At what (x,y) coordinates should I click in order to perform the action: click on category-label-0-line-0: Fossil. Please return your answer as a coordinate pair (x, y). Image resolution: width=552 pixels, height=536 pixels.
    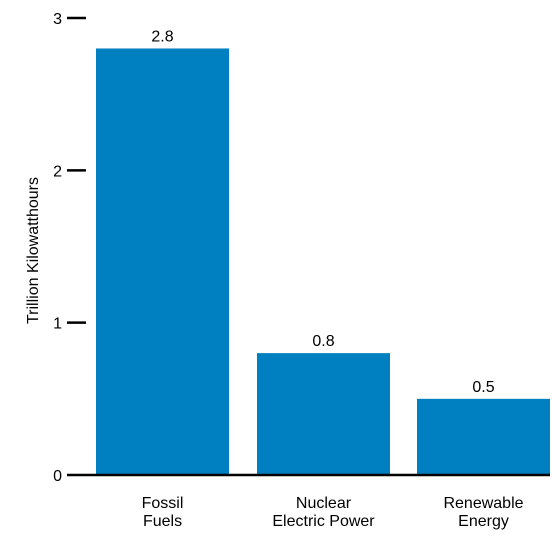
    Looking at the image, I should click on (163, 503).